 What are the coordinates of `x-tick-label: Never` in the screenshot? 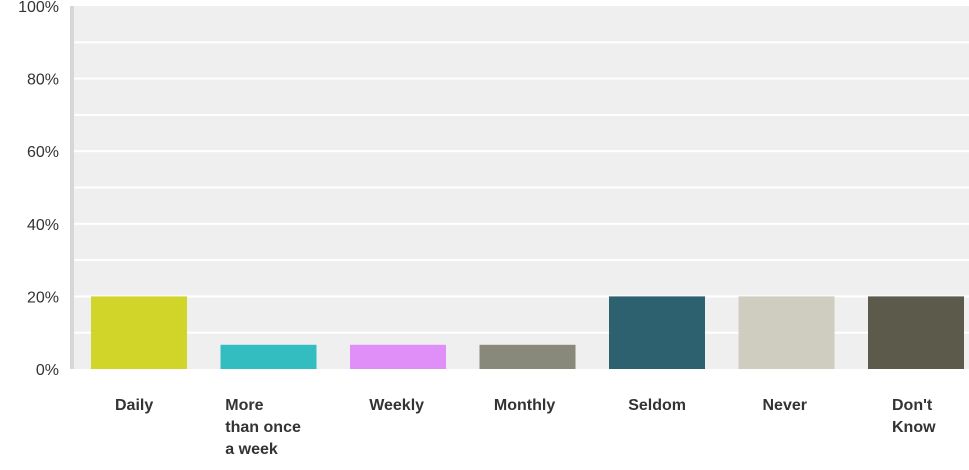 It's located at (785, 405).